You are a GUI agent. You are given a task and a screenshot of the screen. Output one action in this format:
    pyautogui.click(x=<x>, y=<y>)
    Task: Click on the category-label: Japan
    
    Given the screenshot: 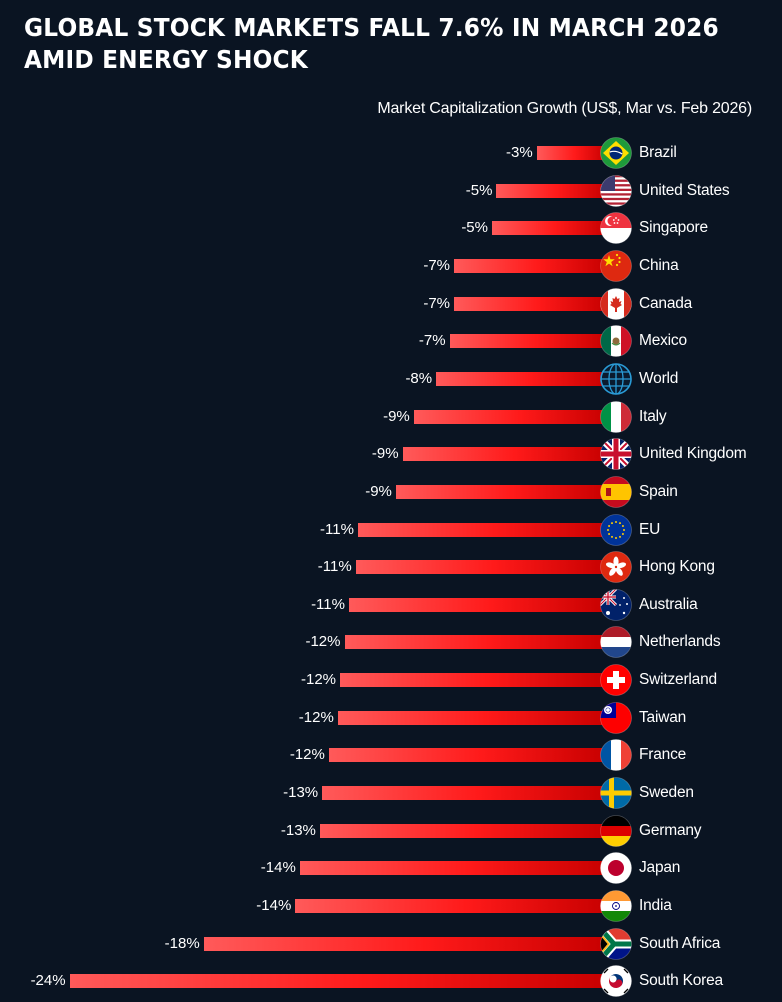 What is the action you would take?
    pyautogui.click(x=660, y=868)
    